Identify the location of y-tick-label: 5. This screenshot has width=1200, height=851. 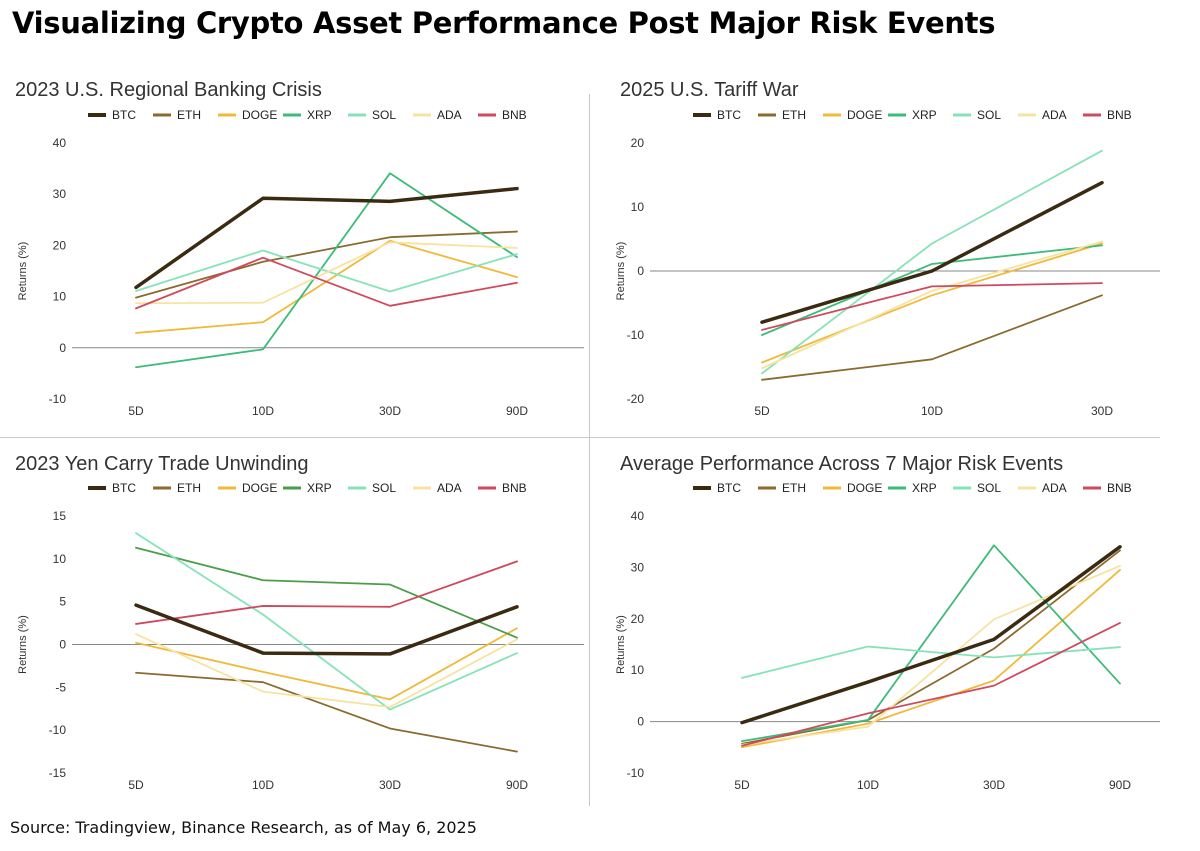
(62, 602).